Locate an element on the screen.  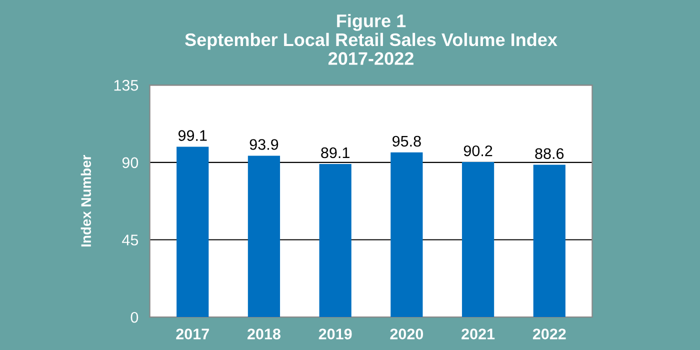
x-tick-label: 2022 is located at coordinates (549, 334).